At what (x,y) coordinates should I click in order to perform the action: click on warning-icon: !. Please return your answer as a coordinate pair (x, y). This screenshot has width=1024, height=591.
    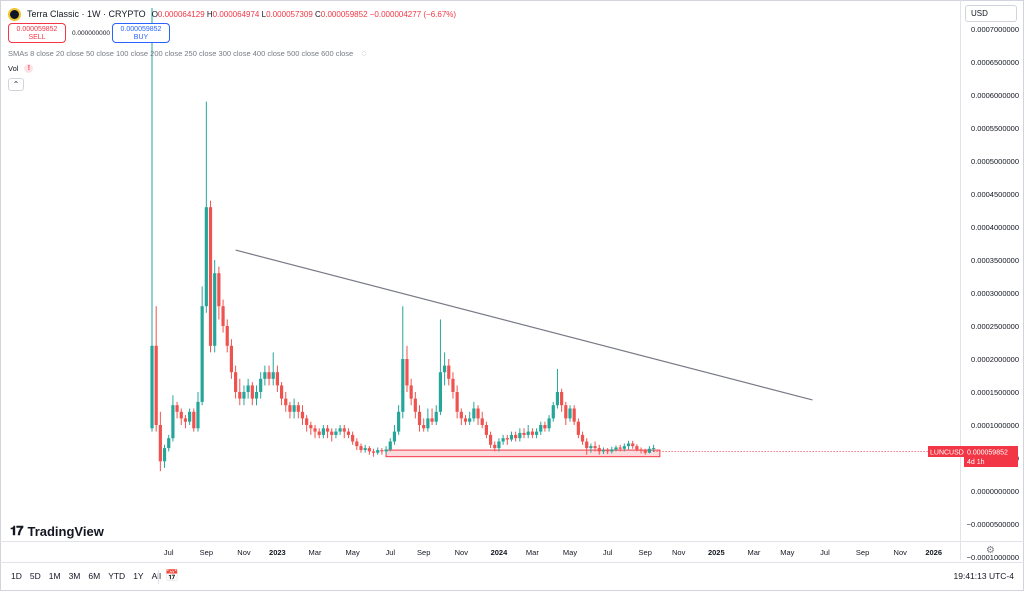
    Looking at the image, I should click on (29, 68).